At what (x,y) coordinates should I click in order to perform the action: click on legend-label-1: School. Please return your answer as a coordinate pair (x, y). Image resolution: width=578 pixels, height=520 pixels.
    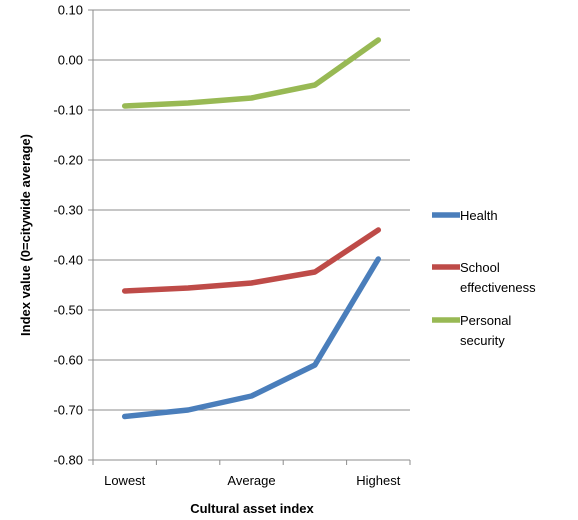
    Looking at the image, I should click on (480, 267).